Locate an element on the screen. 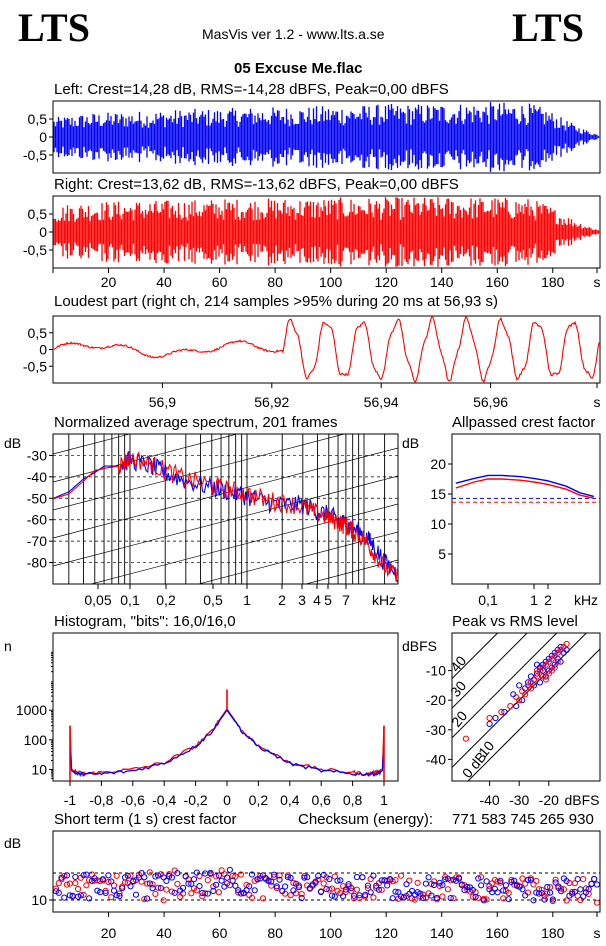 This screenshot has height=946, width=606. spectrum-ytick-label: -70 is located at coordinates (37, 541).